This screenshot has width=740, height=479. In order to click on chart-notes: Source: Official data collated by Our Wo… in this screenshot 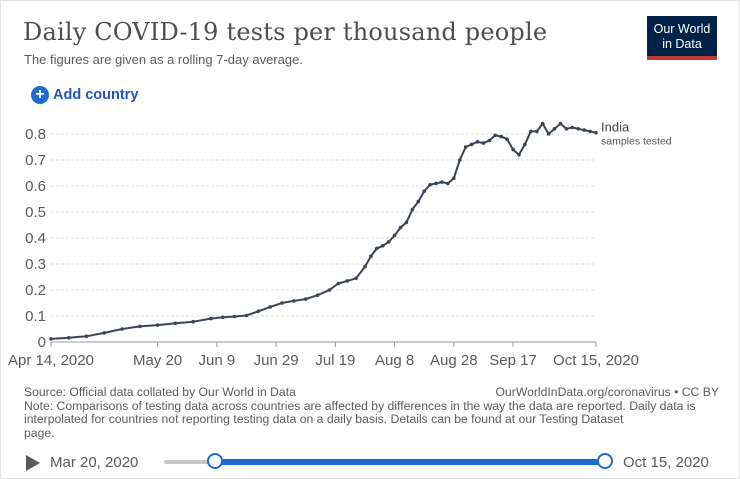, I will do `click(372, 412)`.